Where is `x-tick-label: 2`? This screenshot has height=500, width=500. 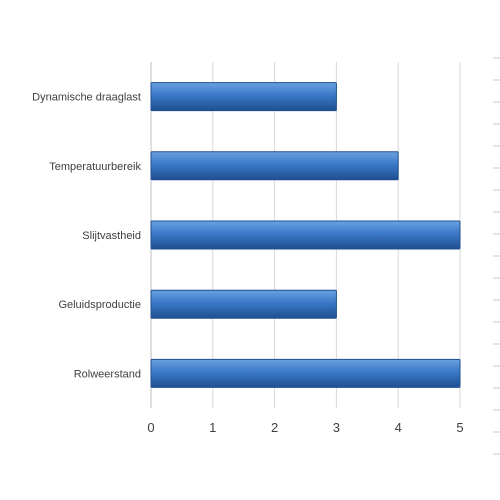 x-tick-label: 2 is located at coordinates (274, 427).